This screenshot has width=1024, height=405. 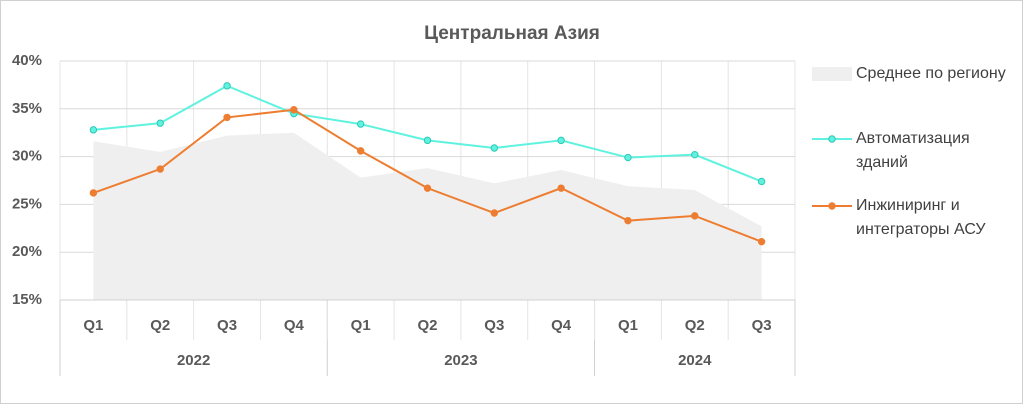 I want to click on legend-item: Инжиниринг и интеграторы АСУ, so click(x=910, y=218).